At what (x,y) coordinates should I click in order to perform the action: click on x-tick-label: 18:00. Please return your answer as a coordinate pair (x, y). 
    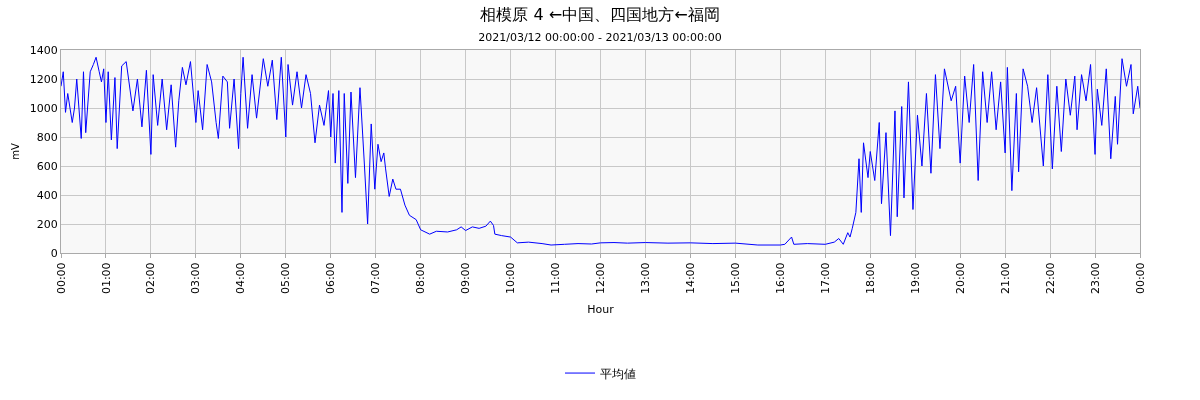
    Looking at the image, I should click on (870, 278).